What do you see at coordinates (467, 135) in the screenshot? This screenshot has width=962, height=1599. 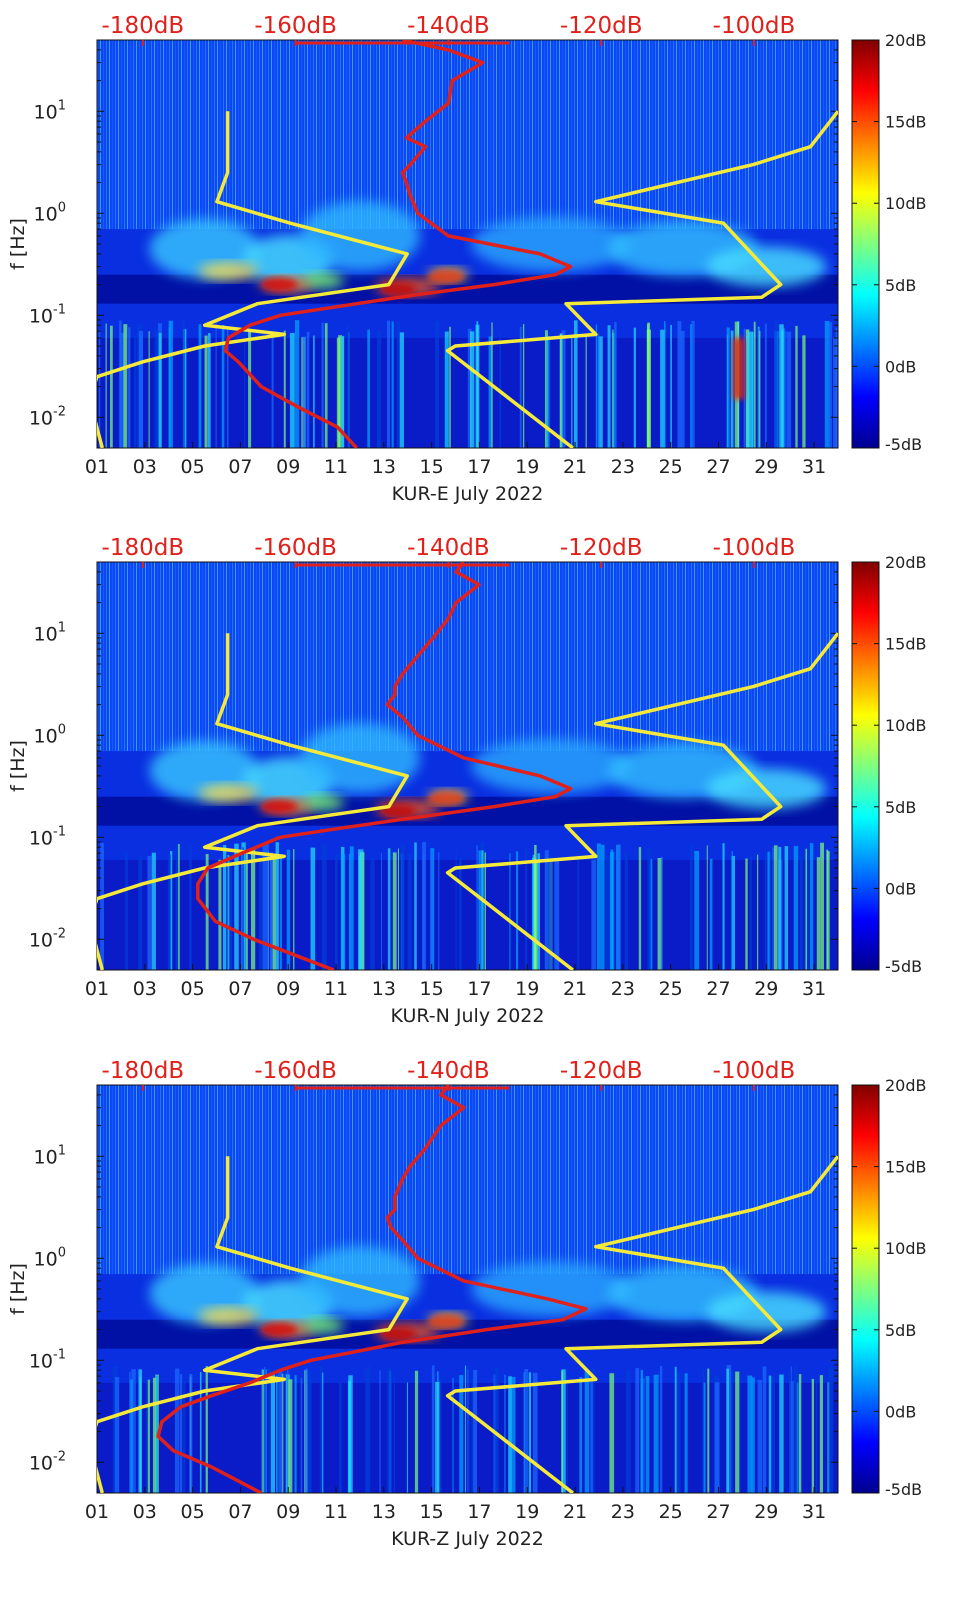 I see `transient-streaks` at bounding box center [467, 135].